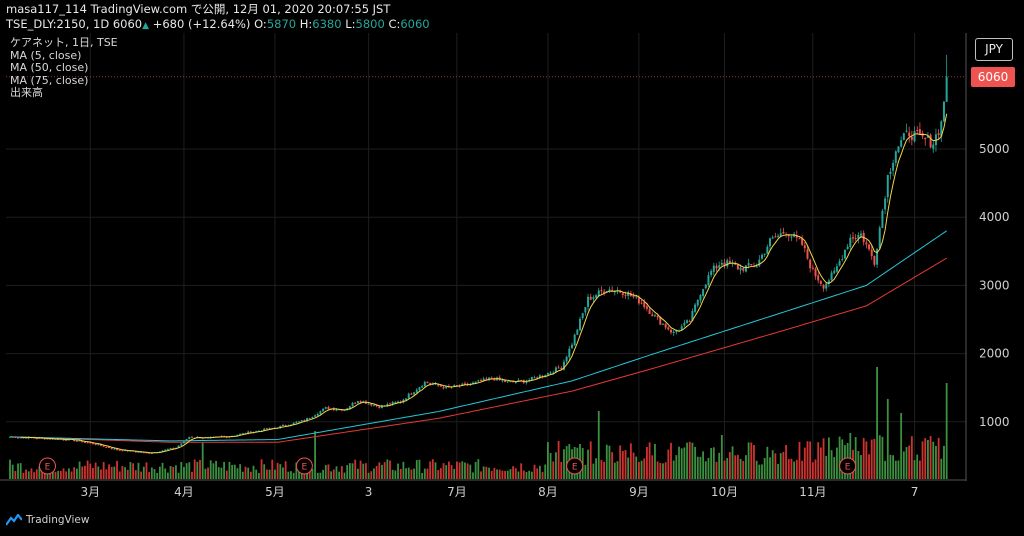 The width and height of the screenshot is (1024, 536). Describe the element at coordinates (994, 49) in the screenshot. I see `currency-button: JPY` at that location.